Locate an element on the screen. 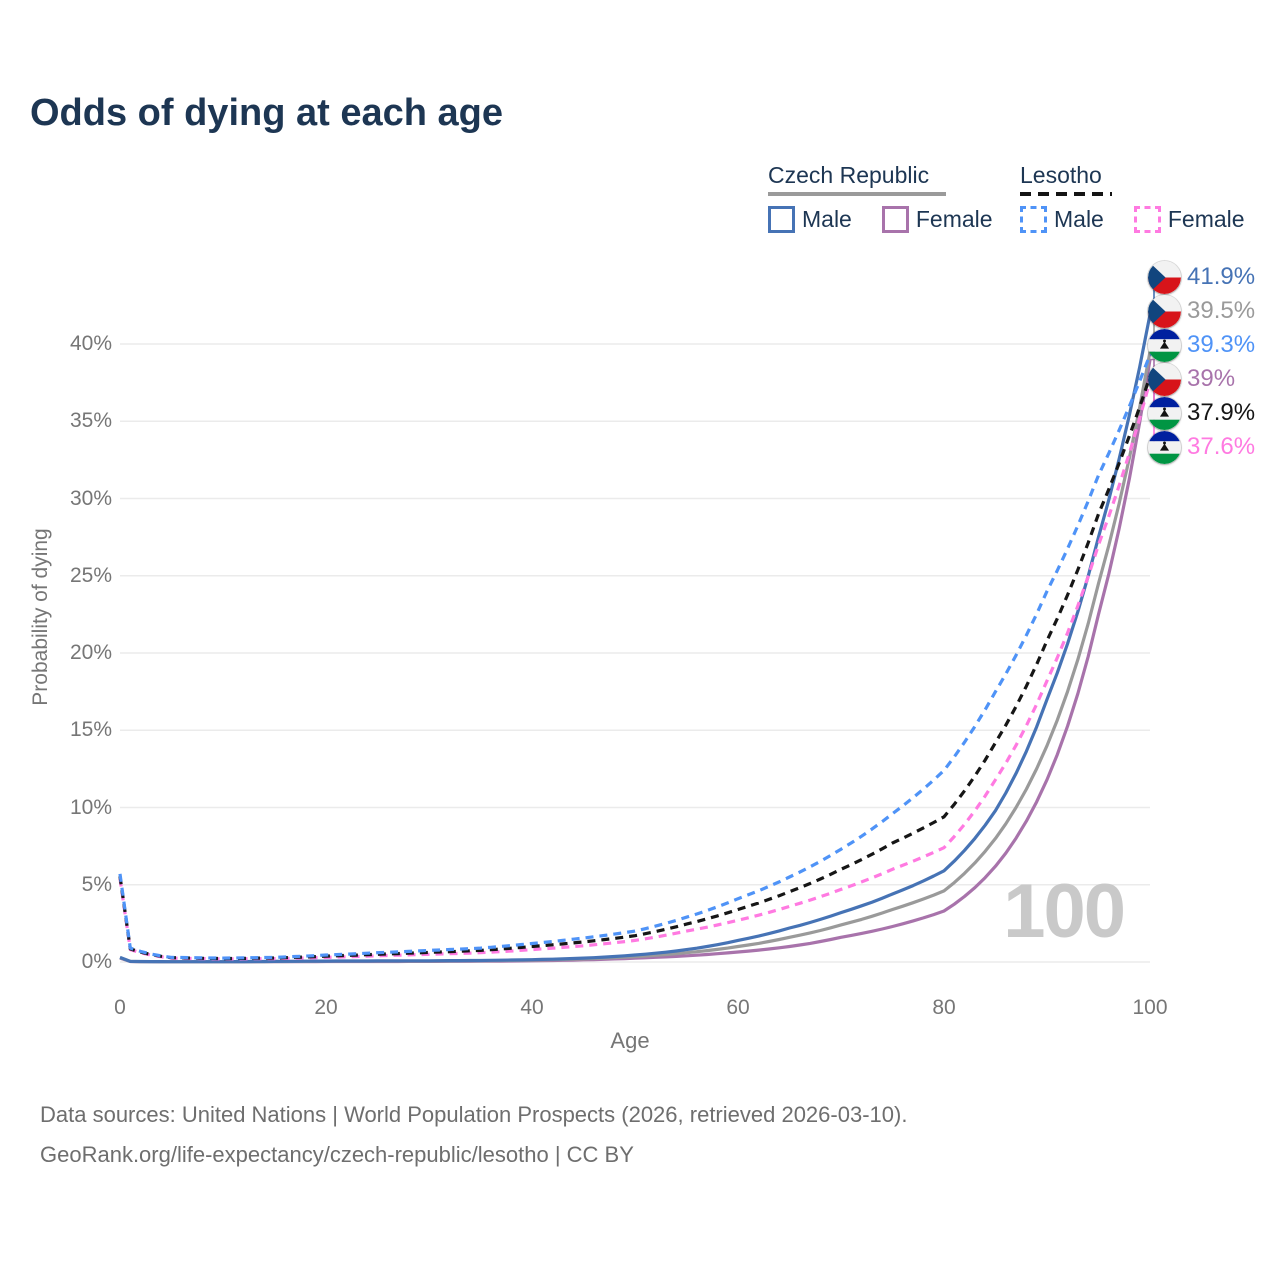 The height and width of the screenshot is (1280, 1280). end-label-czech-republic-male: 41.9% is located at coordinates (1201, 277).